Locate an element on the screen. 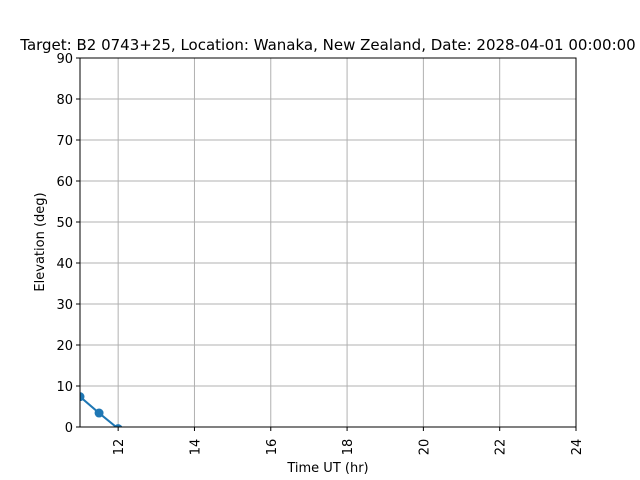 The width and height of the screenshot is (640, 480). y-tick-label: 30 is located at coordinates (64, 305).